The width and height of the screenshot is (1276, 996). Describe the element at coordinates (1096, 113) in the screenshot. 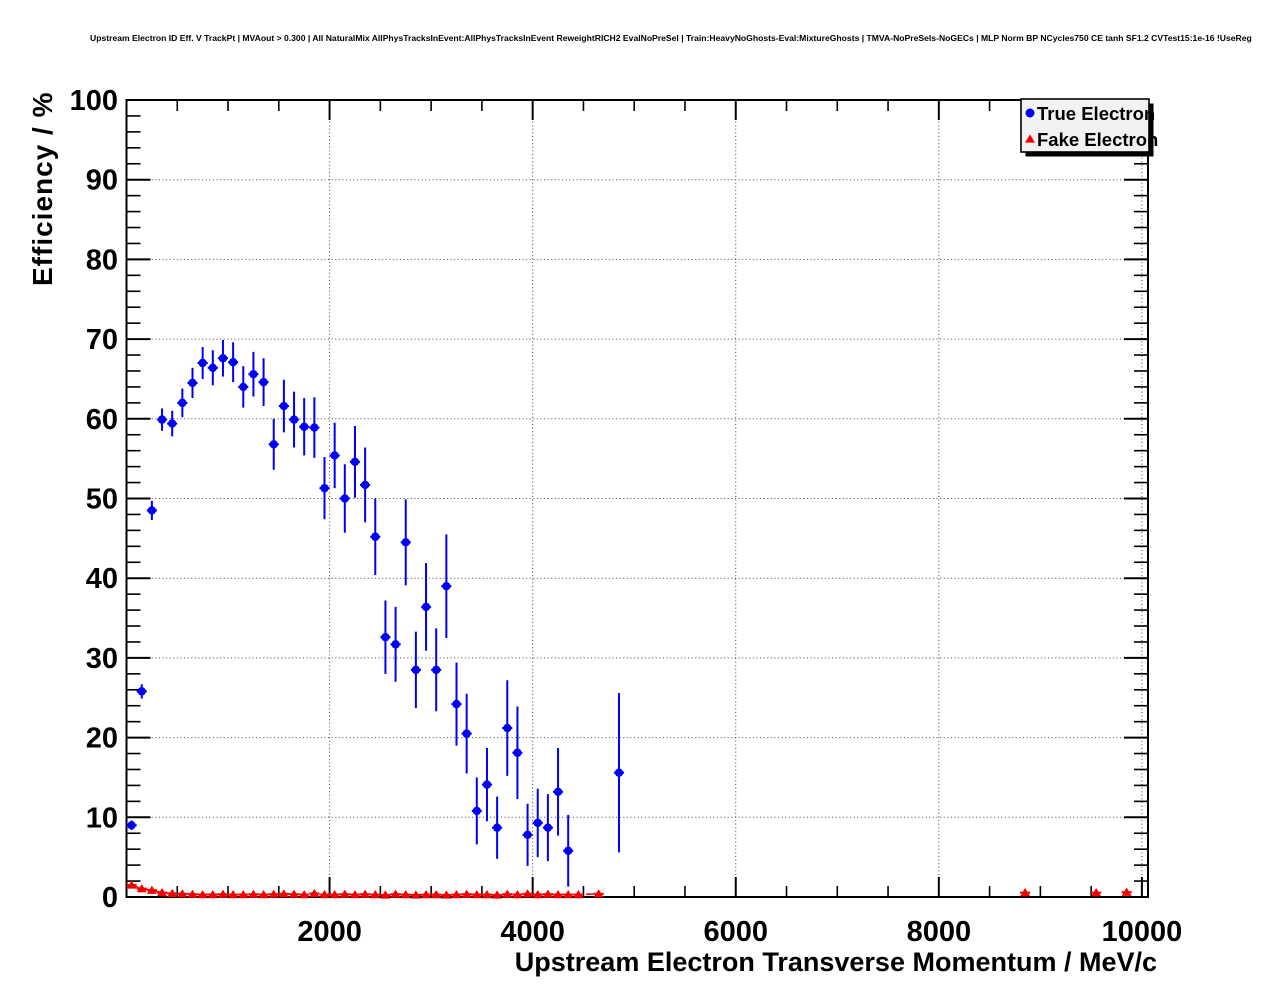

I see `legend-entry-label: True Electron` at that location.